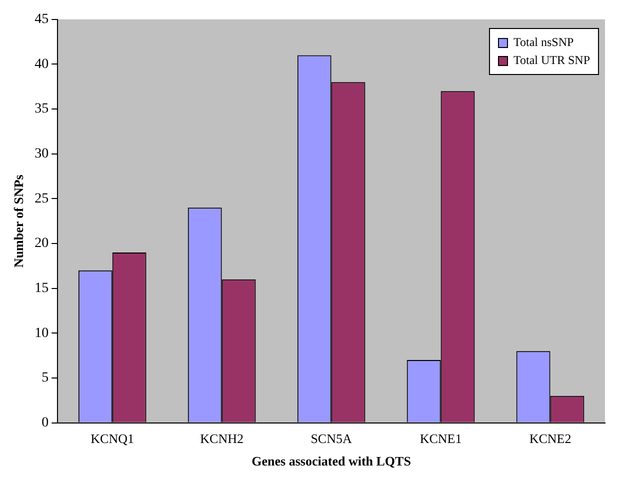 The image size is (621, 482). Describe the element at coordinates (544, 42) in the screenshot. I see `legend-label: Total nsSNP` at that location.